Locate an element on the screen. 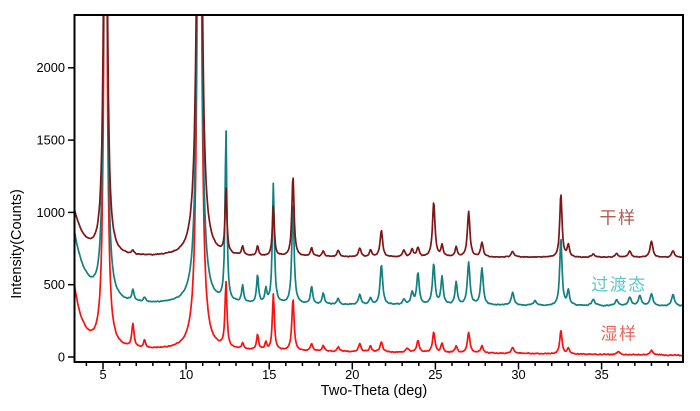 The width and height of the screenshot is (700, 411). series-label-transition-state: 过渡态 is located at coordinates (619, 285).